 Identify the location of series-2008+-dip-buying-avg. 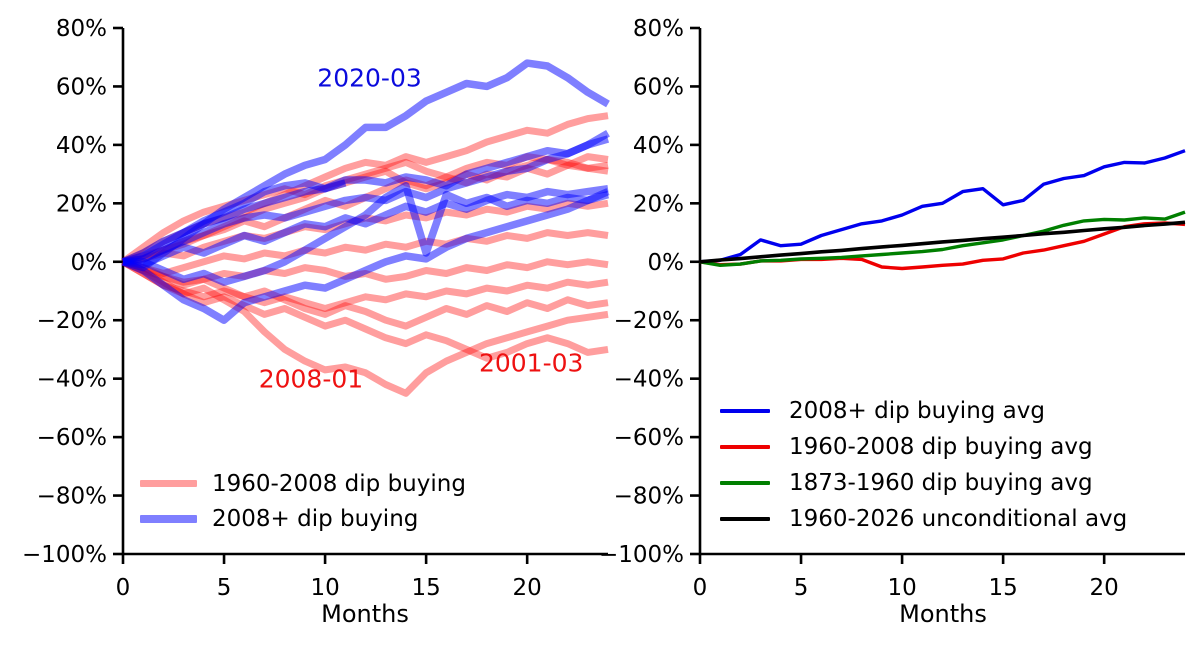
(942, 206).